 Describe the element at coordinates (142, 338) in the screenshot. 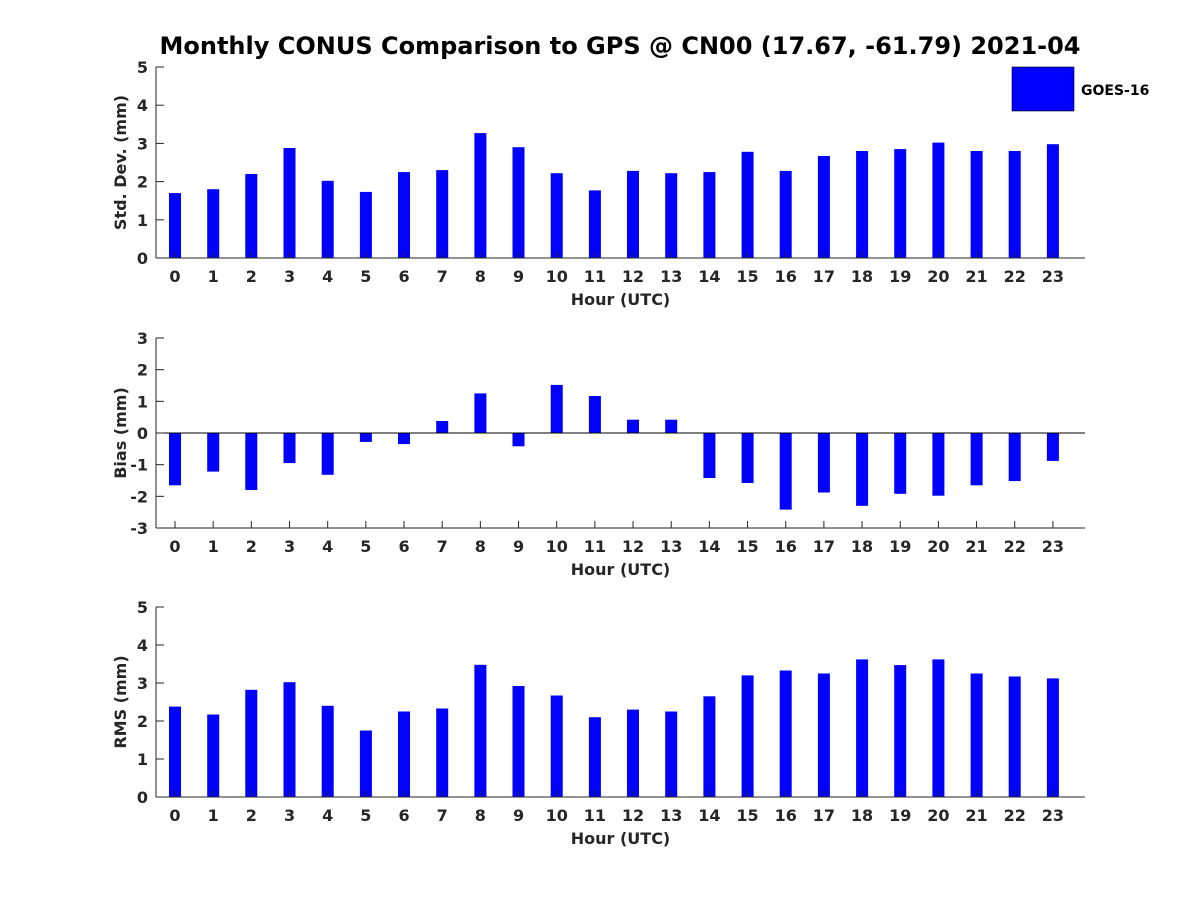

I see `bias-y-tick-label: 3` at that location.